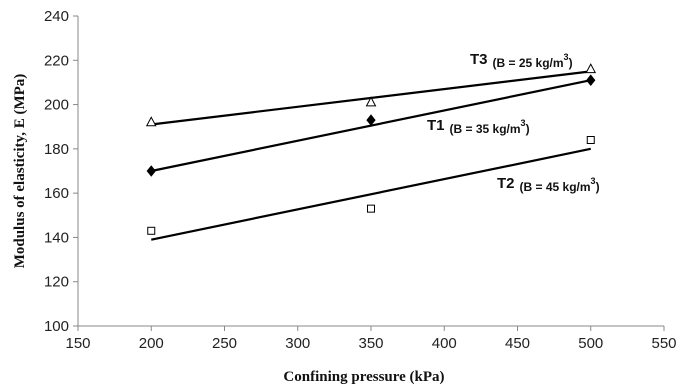 The width and height of the screenshot is (686, 387). Describe the element at coordinates (521, 60) in the screenshot. I see `series-label-t3: T3 (B = 25 kg/m3)` at that location.